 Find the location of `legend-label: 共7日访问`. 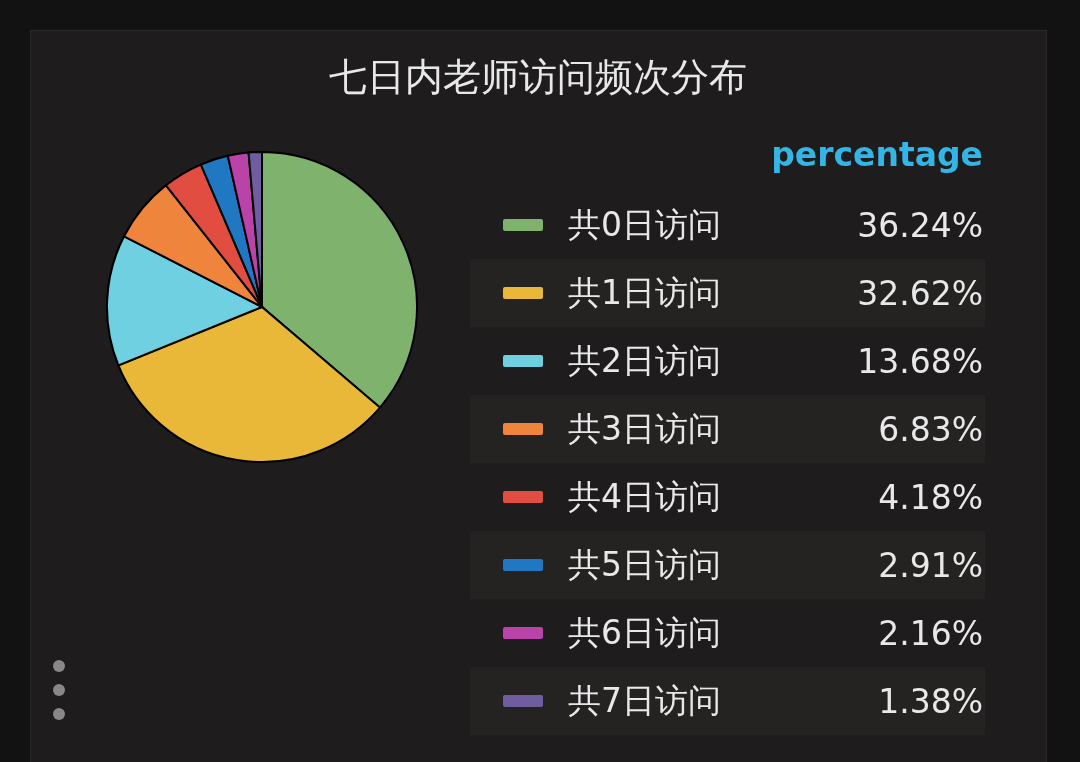

legend-label: 共7日访问 is located at coordinates (645, 700).